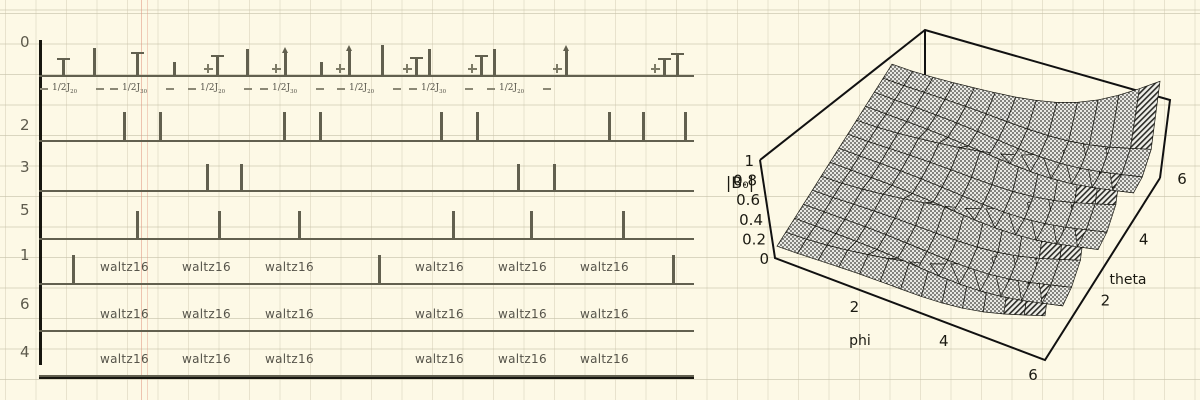 Image resolution: width=1200 pixels, height=400 pixels. What do you see at coordinates (24, 304) in the screenshot?
I see `channel-label-6: 6` at bounding box center [24, 304].